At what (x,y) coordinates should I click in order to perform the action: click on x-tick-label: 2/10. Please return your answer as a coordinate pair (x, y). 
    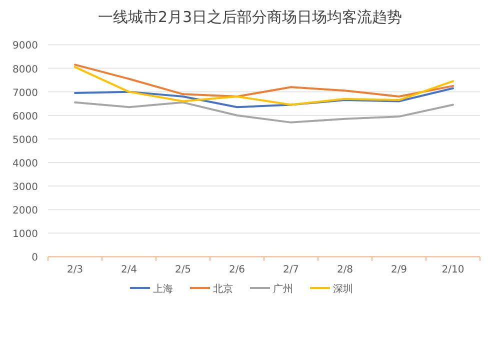
    Looking at the image, I should click on (453, 270).